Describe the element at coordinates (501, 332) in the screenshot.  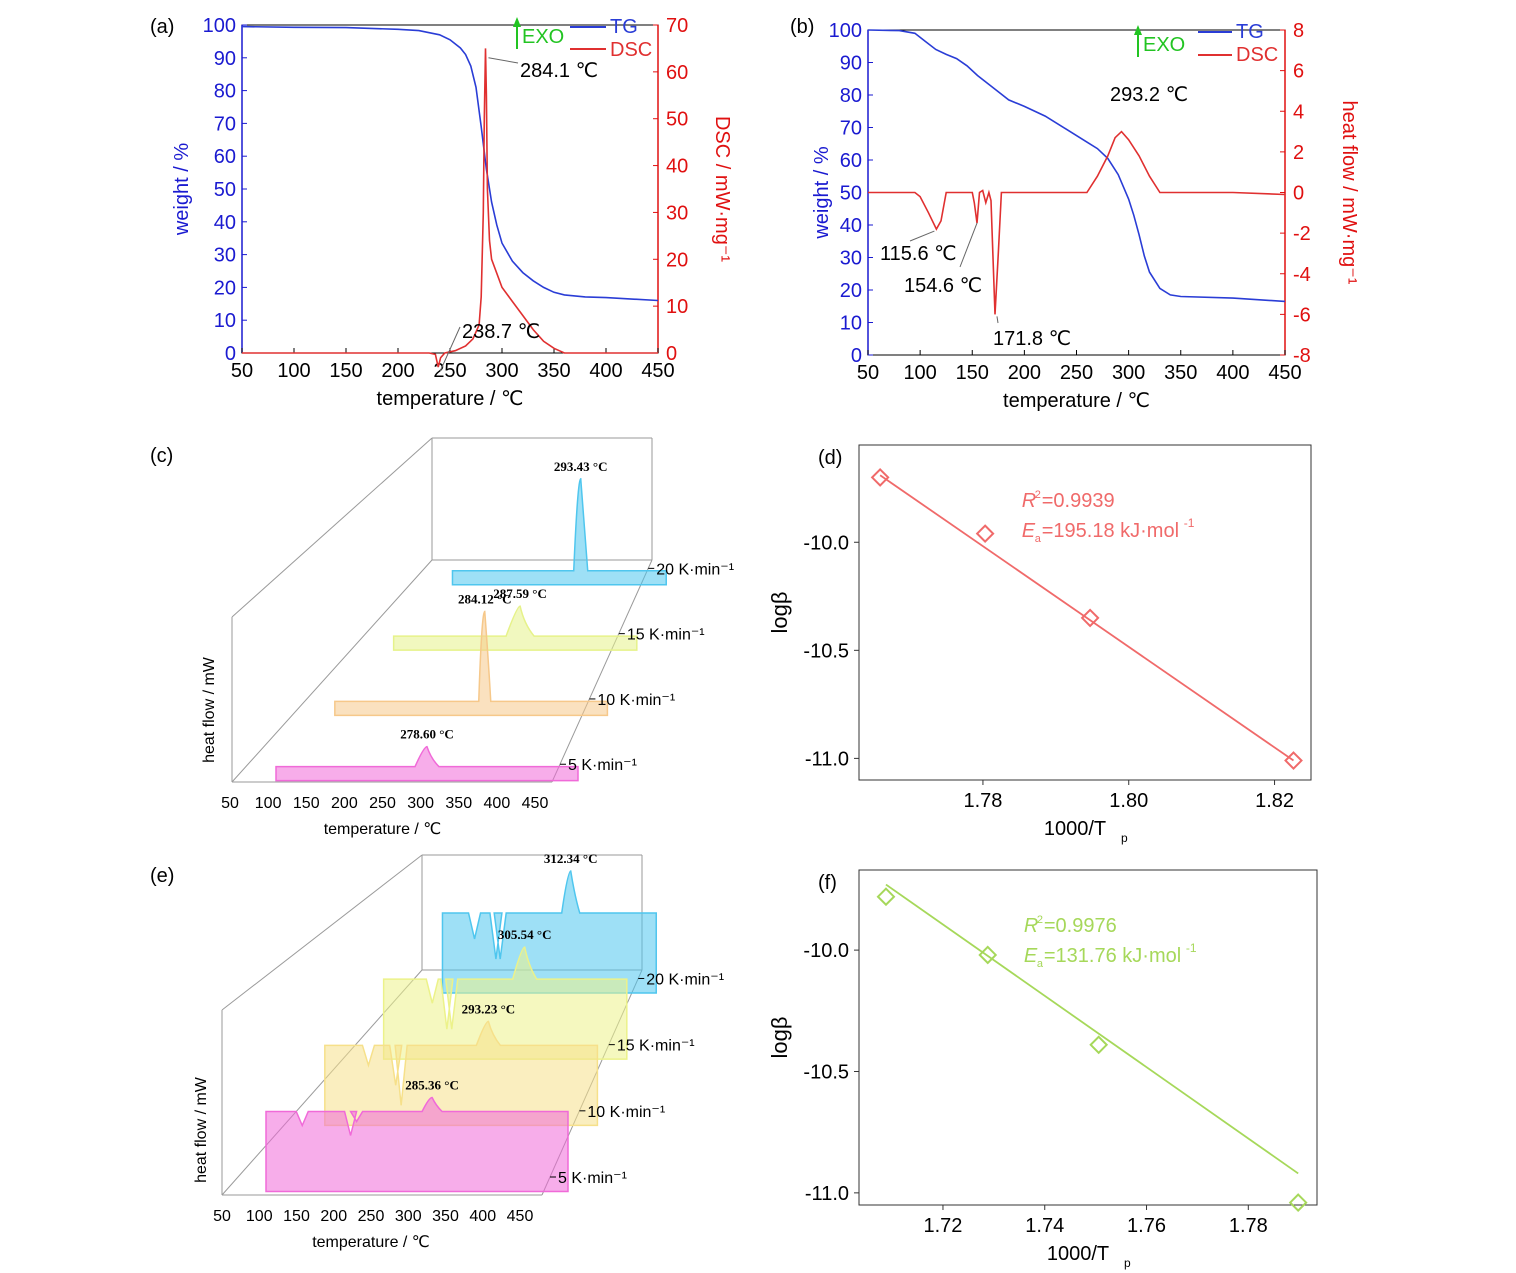
I see `dip-annotation: 238.7 ℃` at that location.